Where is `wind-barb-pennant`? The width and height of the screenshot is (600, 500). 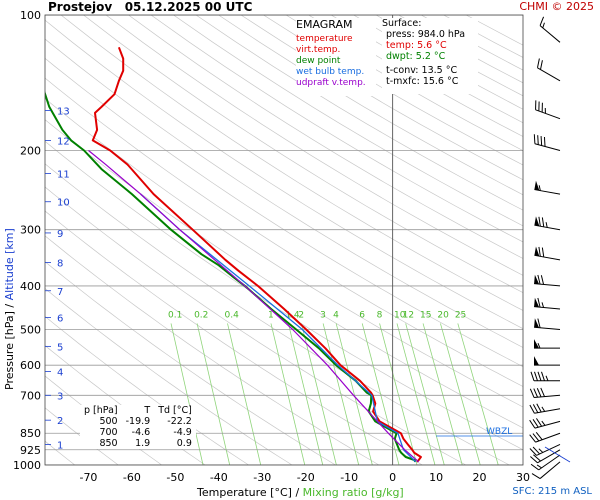 wind-barb-pennant is located at coordinates (536, 361).